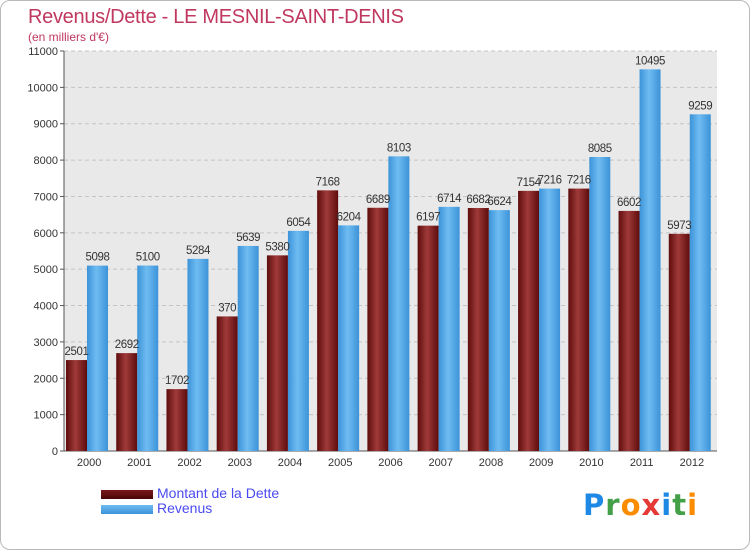 The height and width of the screenshot is (550, 750). Describe the element at coordinates (139, 463) in the screenshot. I see `x-tick-label: 2001` at that location.